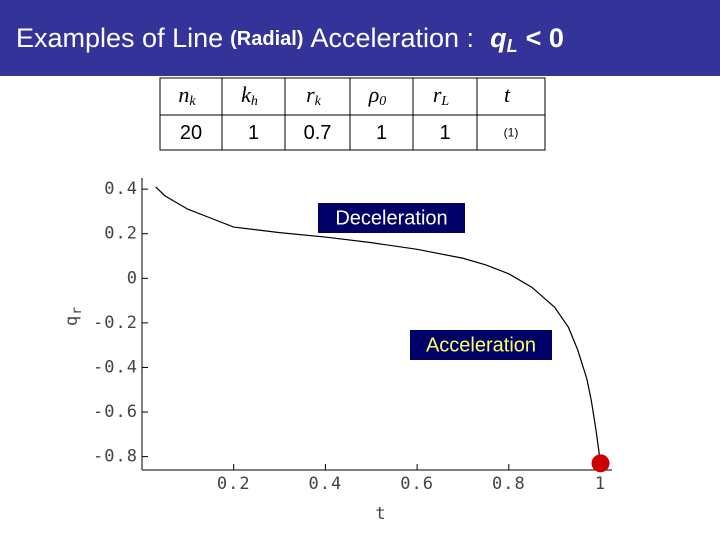 This screenshot has width=720, height=545. I want to click on header-symbol: n, so click(183, 94).